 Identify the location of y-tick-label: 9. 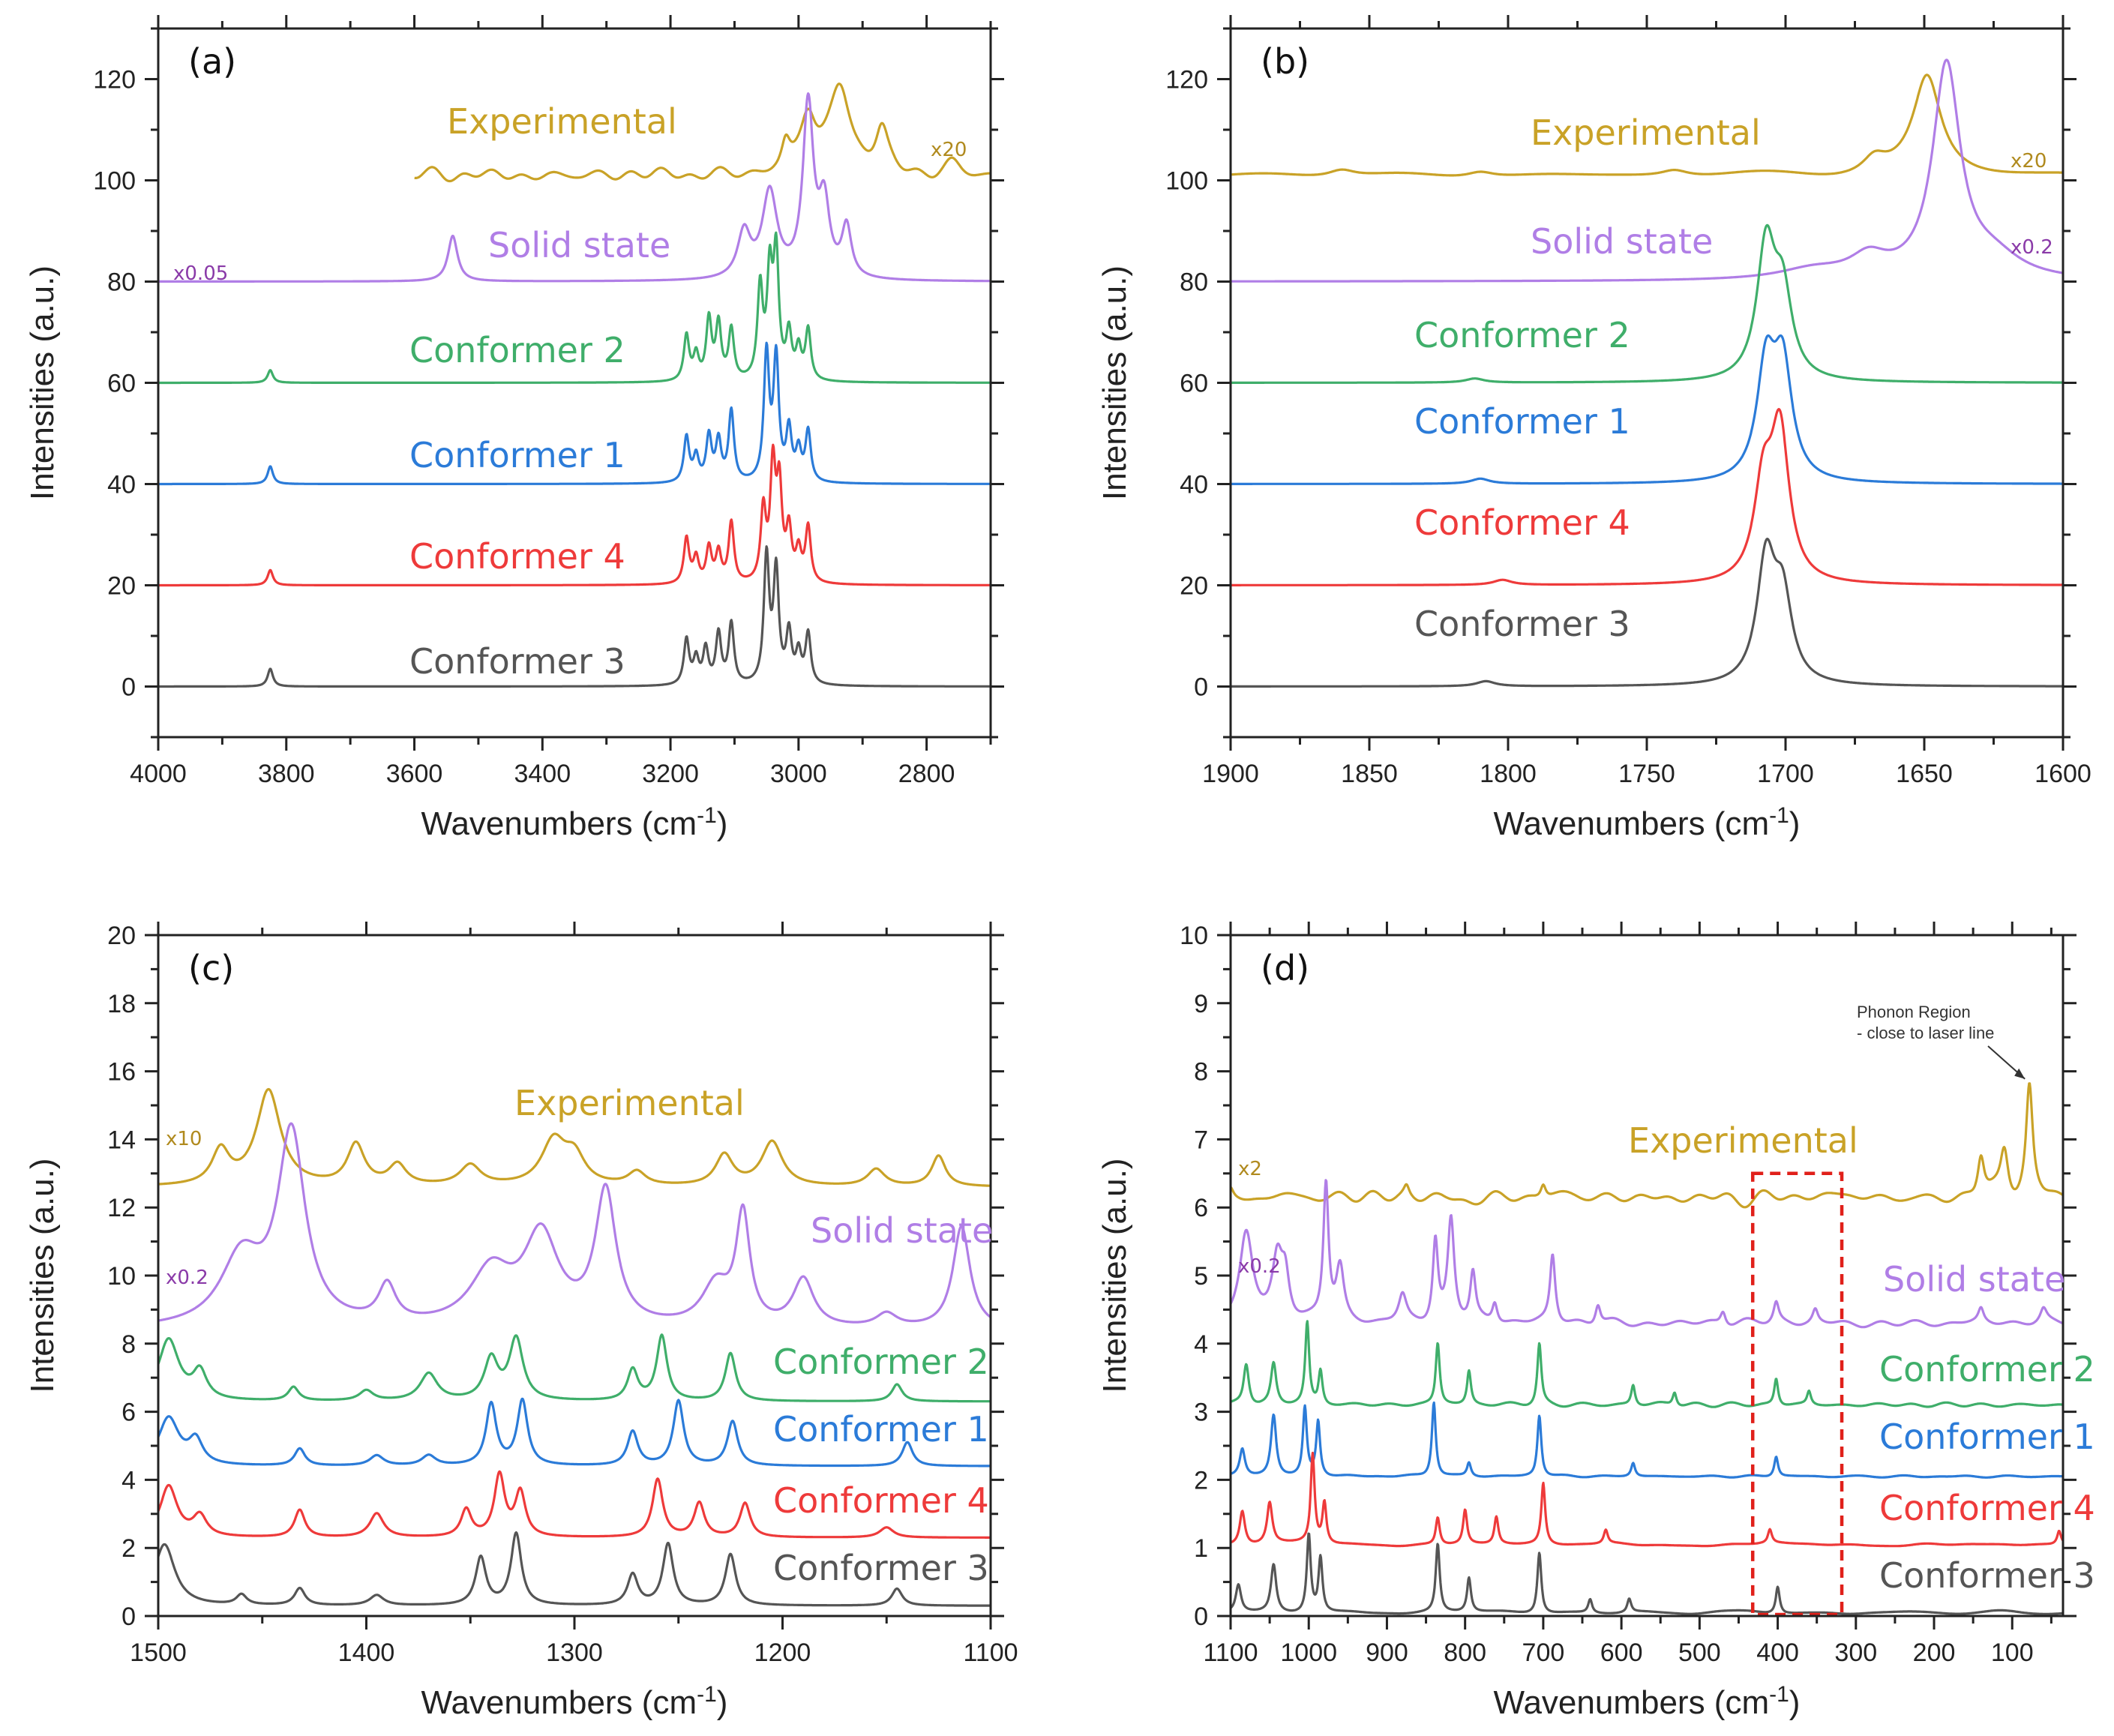
(1201, 1004).